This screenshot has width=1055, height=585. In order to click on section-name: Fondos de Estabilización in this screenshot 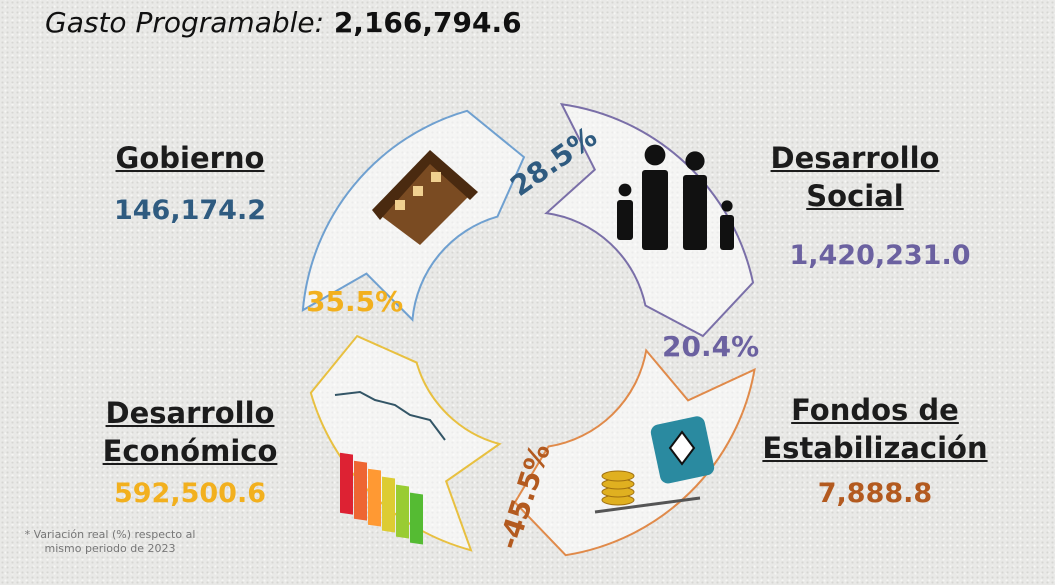, I will do `click(875, 429)`.